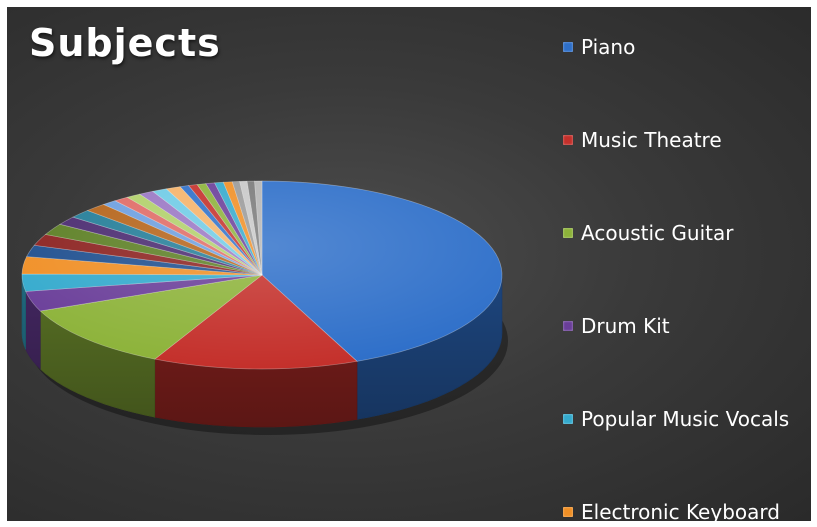  What do you see at coordinates (608, 47) in the screenshot?
I see `legend-label: Piano` at bounding box center [608, 47].